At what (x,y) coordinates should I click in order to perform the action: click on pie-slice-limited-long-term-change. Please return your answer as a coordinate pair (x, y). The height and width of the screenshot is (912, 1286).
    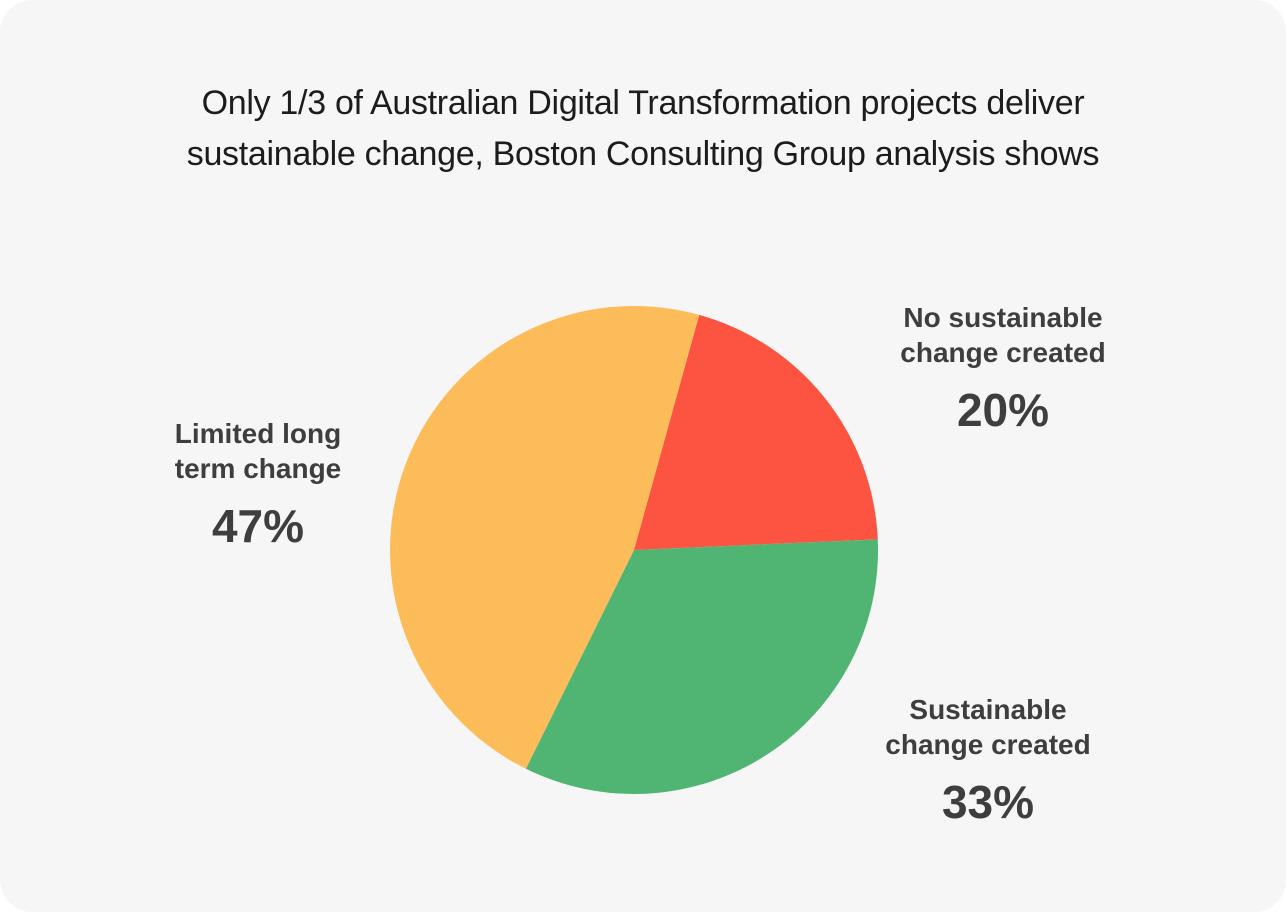
    Looking at the image, I should click on (544, 537).